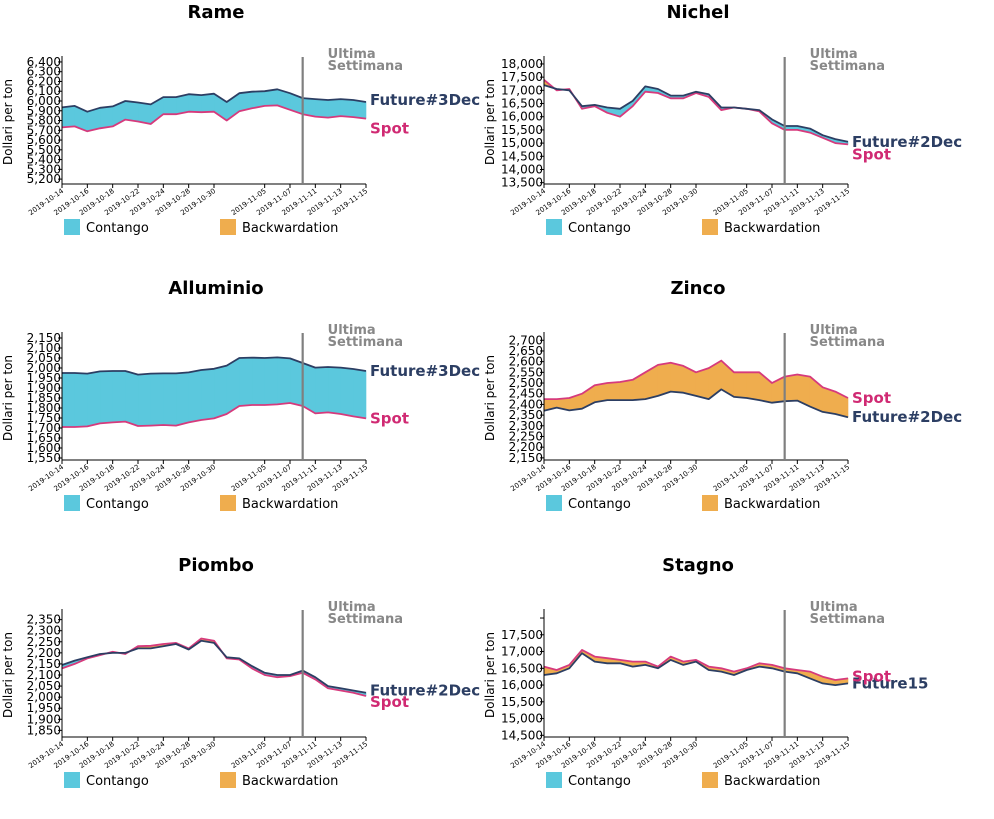  I want to click on chart-title: Zinco, so click(697, 288).